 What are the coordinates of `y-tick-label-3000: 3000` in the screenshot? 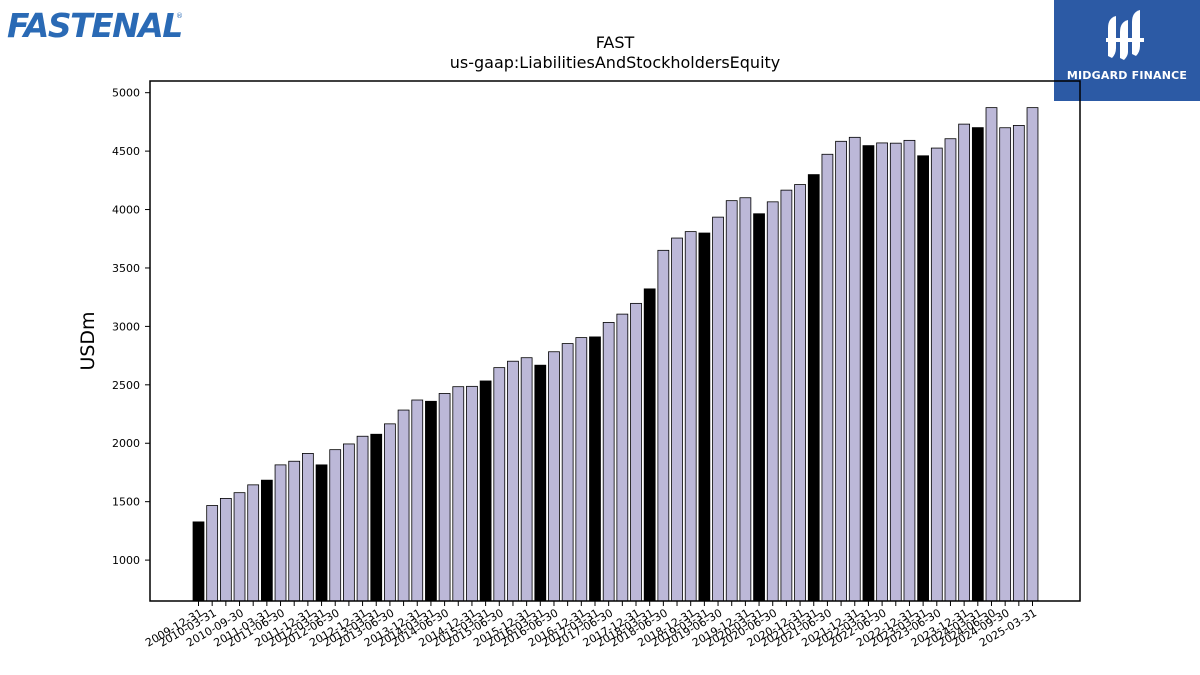 It's located at (126, 326).